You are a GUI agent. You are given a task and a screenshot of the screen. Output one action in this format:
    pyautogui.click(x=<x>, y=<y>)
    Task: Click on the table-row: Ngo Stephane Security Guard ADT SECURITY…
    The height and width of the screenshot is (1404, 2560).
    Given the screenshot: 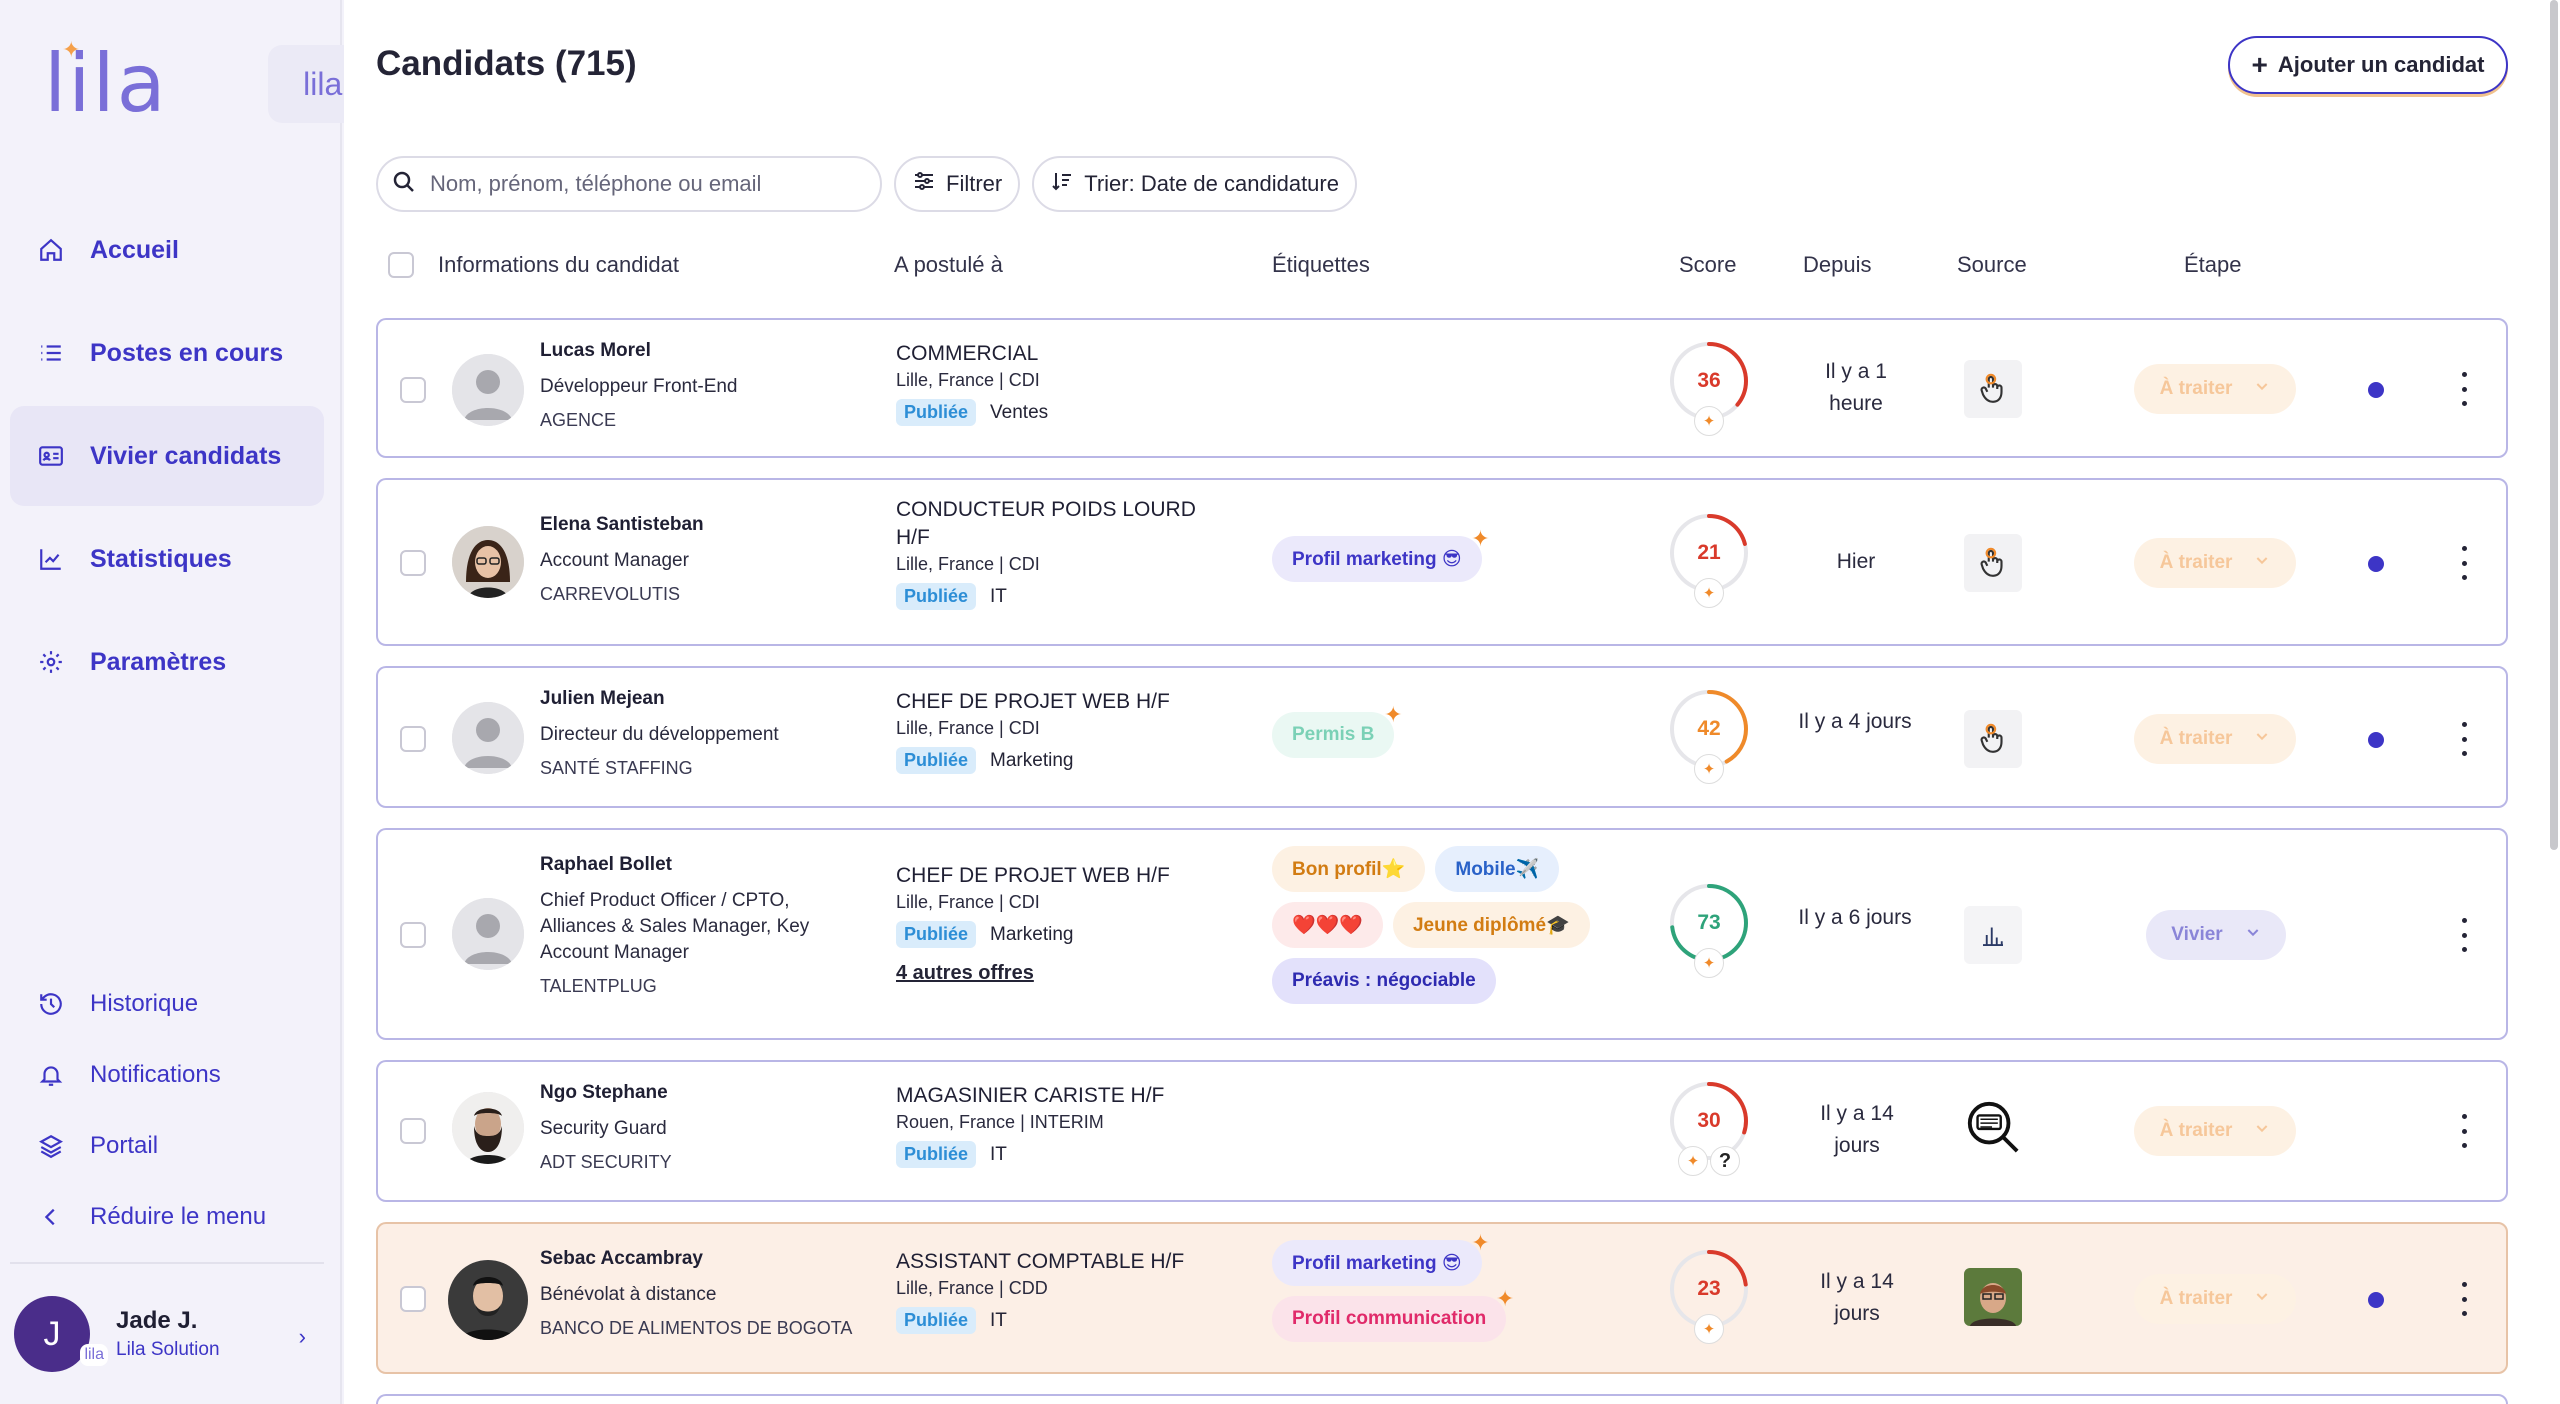 What is the action you would take?
    pyautogui.click(x=1442, y=1131)
    